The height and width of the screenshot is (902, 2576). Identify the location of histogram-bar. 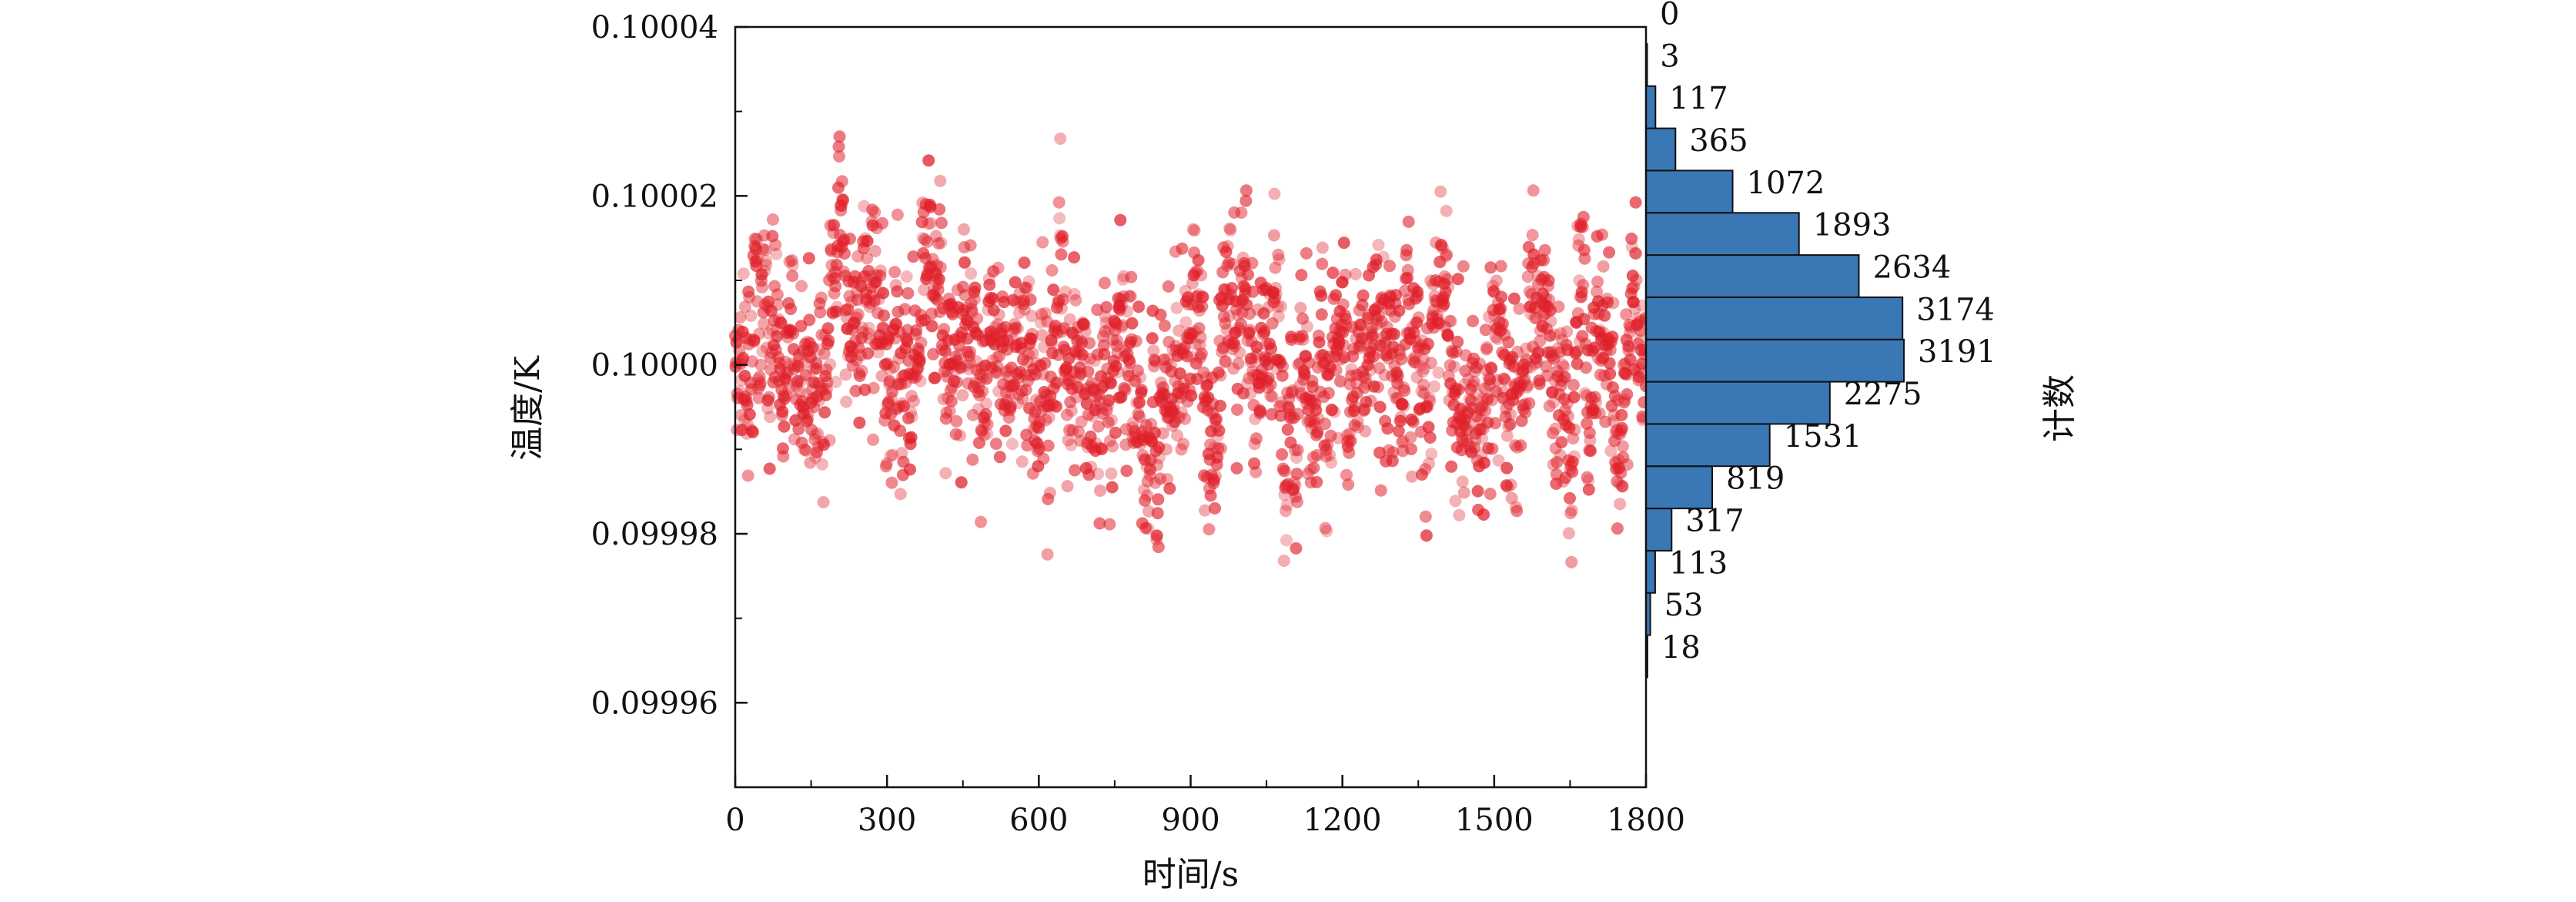
(1723, 234).